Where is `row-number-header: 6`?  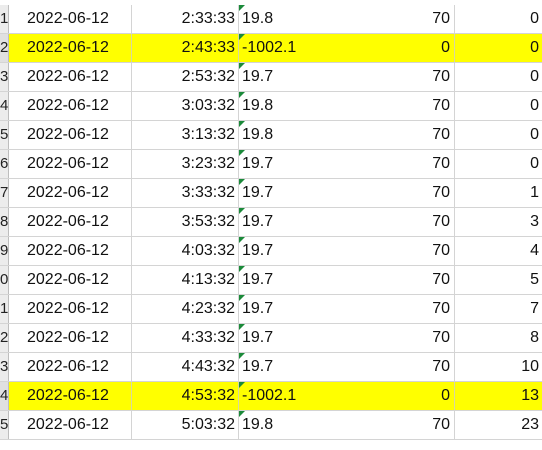 row-number-header: 6 is located at coordinates (4, 164).